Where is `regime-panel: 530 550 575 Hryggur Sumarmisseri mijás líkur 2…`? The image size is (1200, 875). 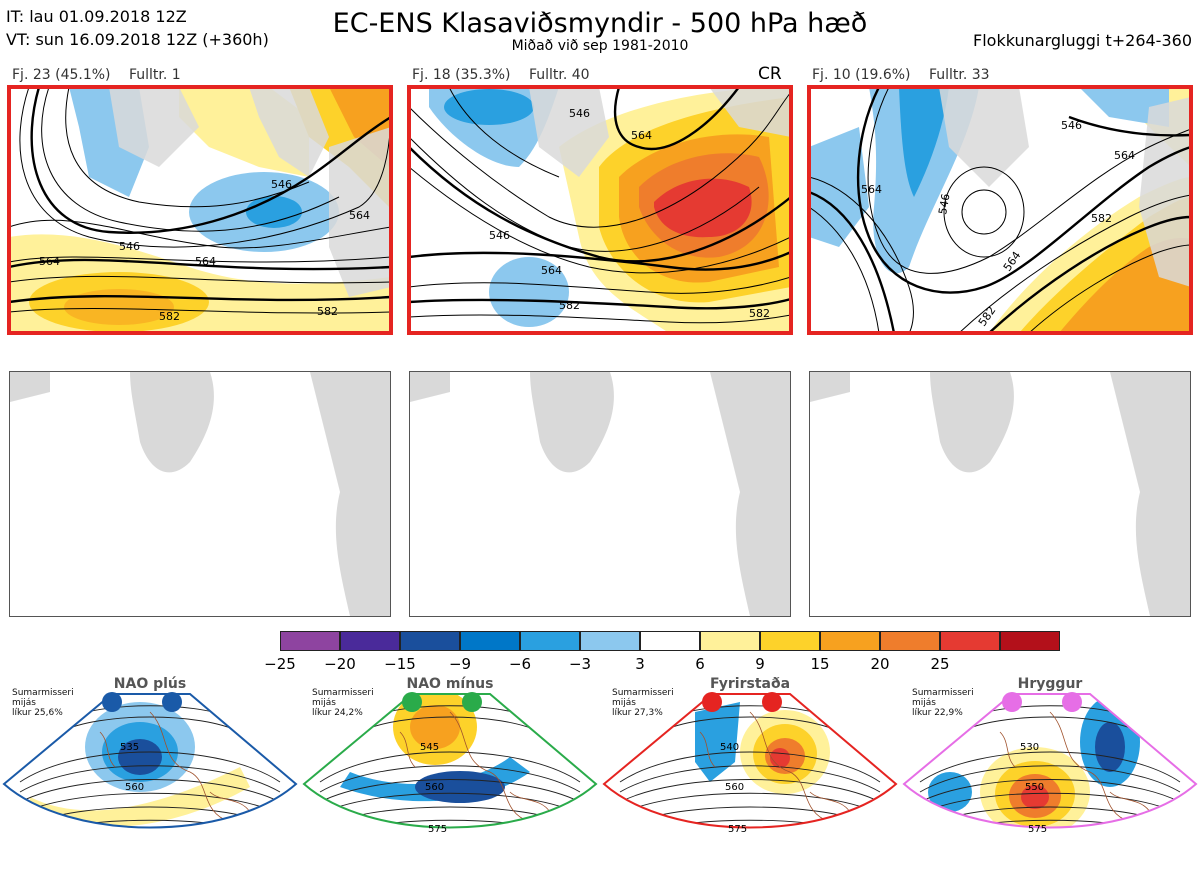
regime-panel: 530 550 575 Hryggur Sumarmisseri mijás líkur 2… is located at coordinates (1050, 771).